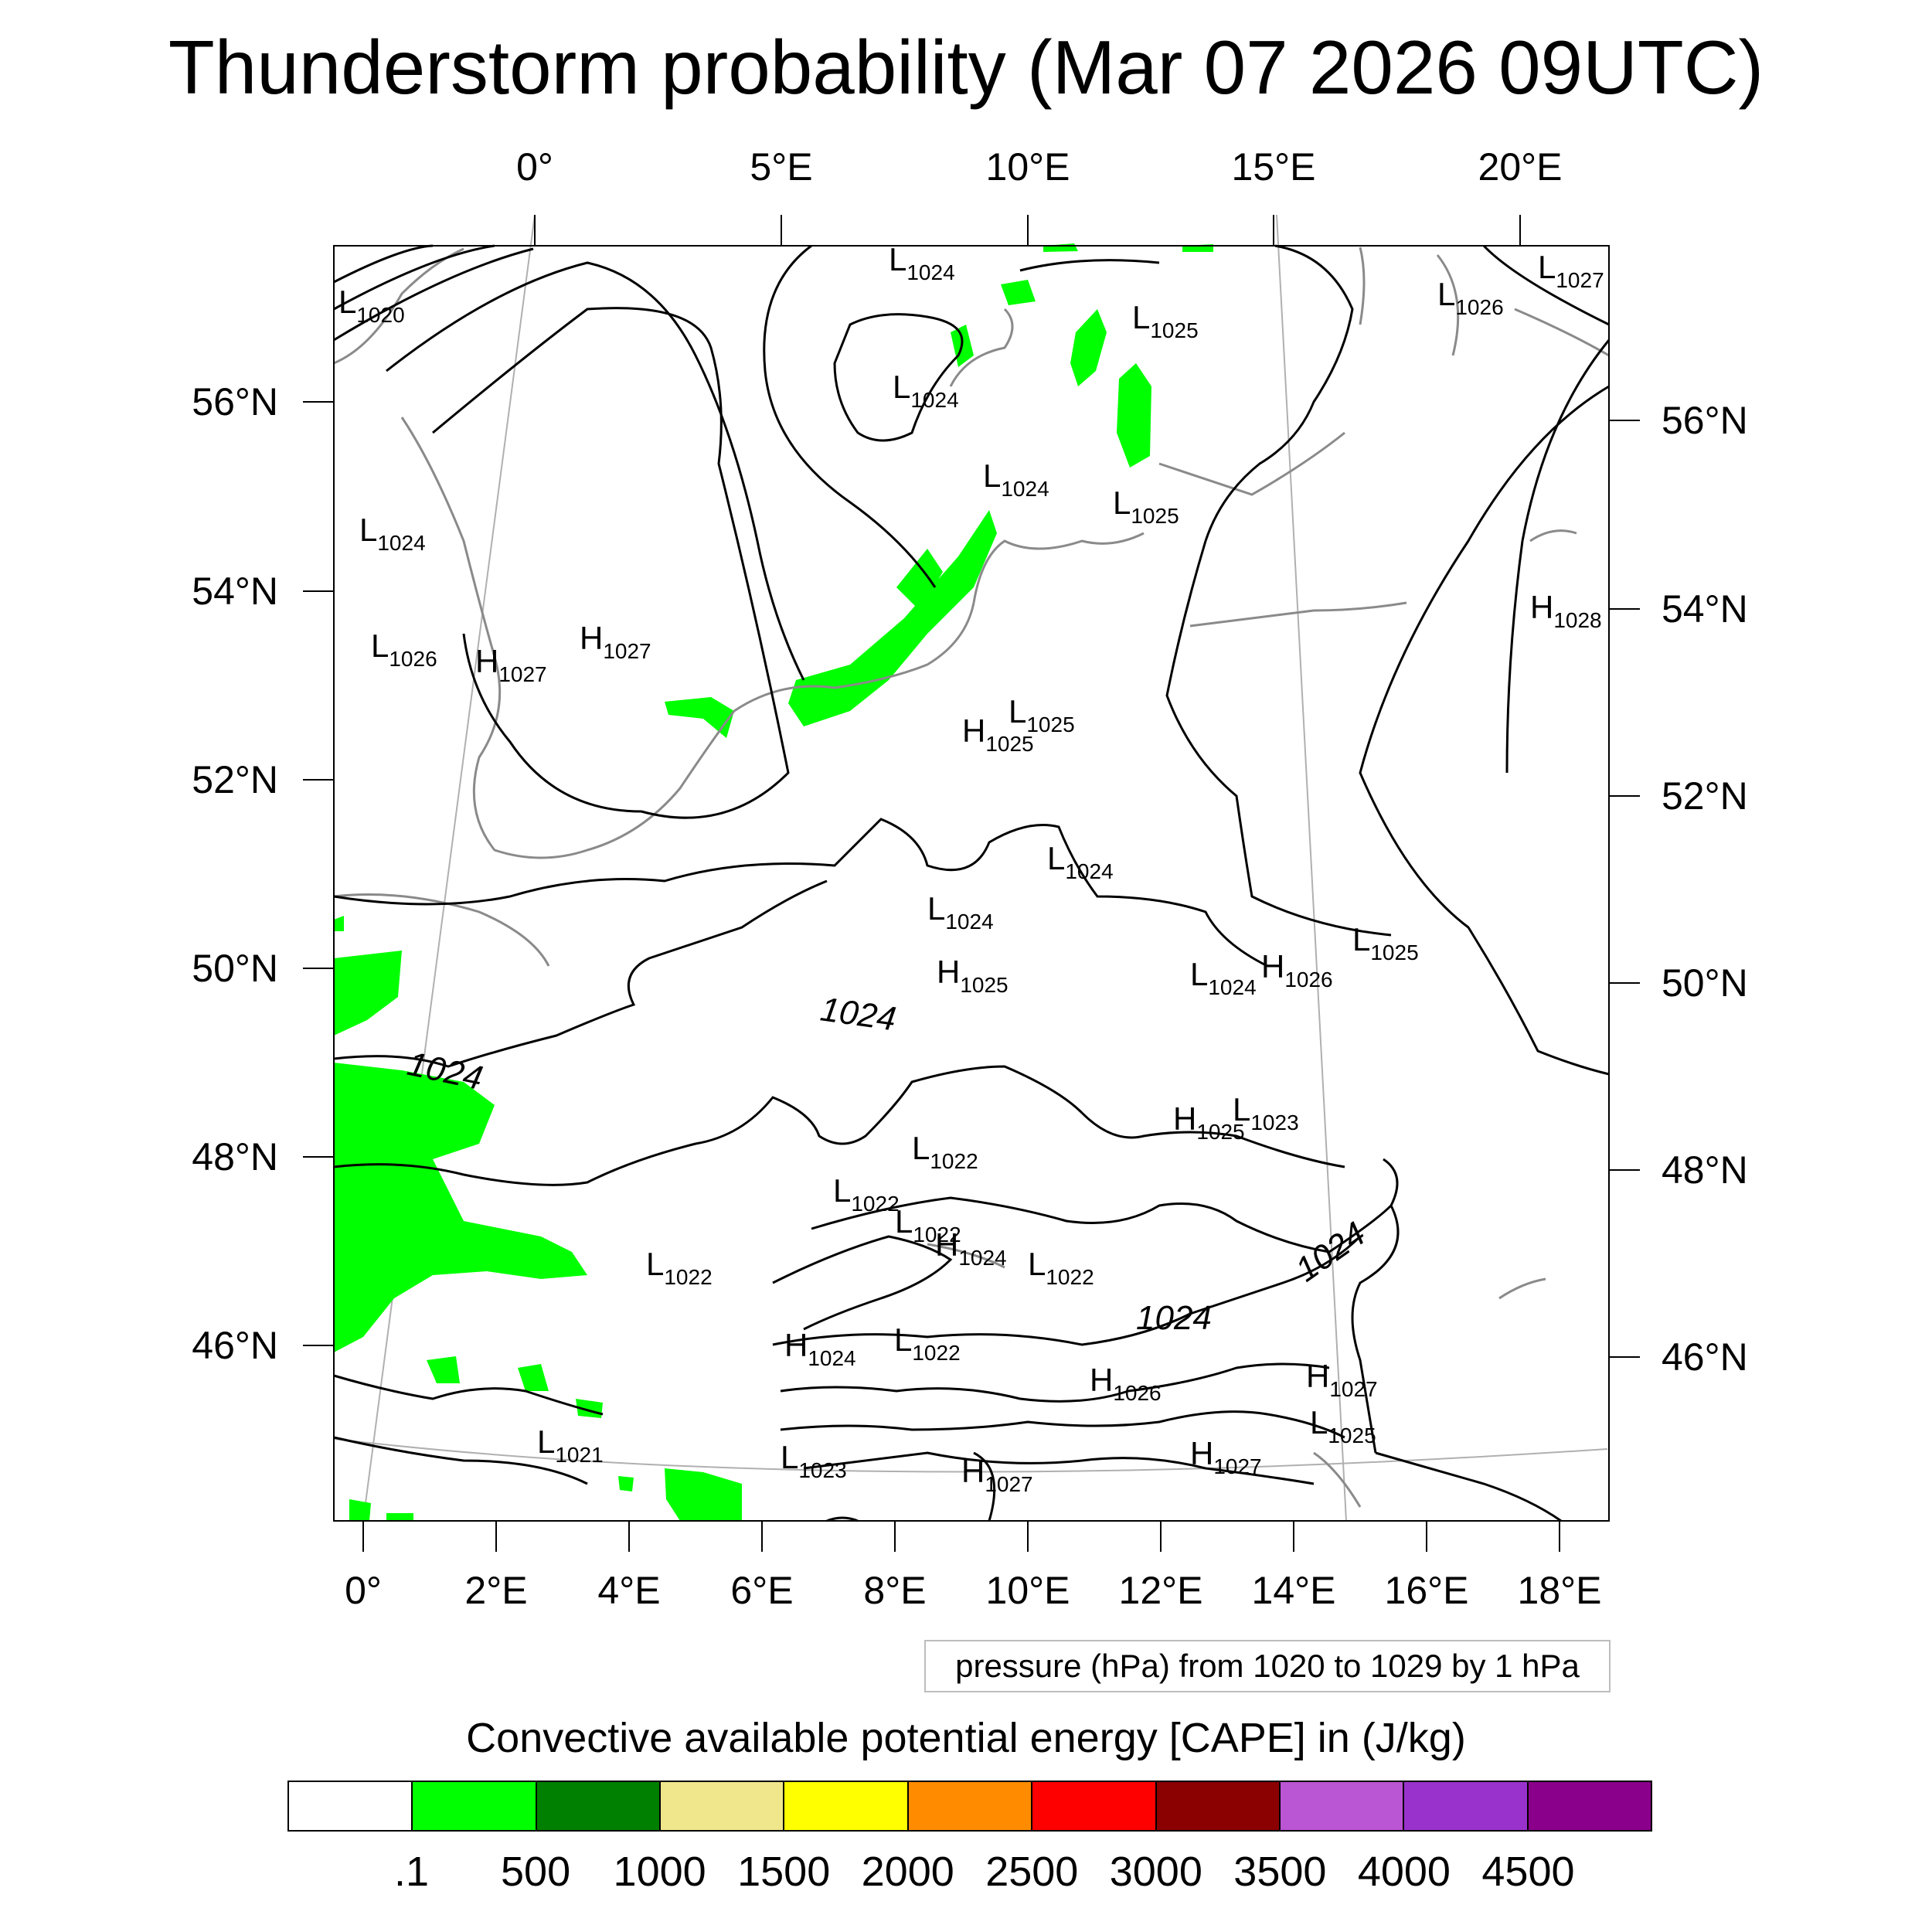 The height and width of the screenshot is (1932, 1932). Describe the element at coordinates (1028, 1590) in the screenshot. I see `bottom-lon-label: 10°E` at that location.